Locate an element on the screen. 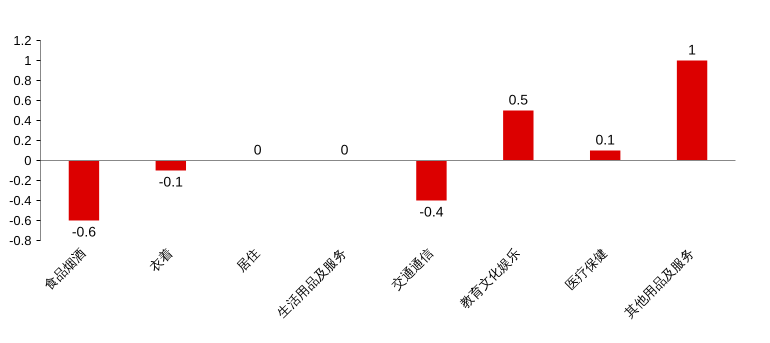 The height and width of the screenshot is (343, 770). data-label: -0.6 is located at coordinates (84, 232).